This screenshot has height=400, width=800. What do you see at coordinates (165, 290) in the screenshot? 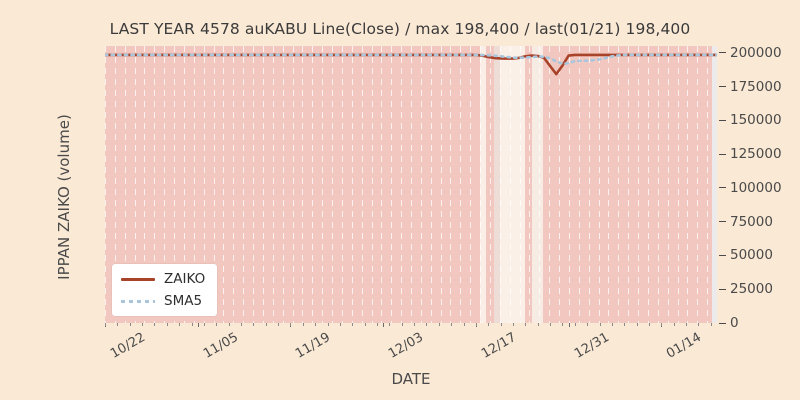
I see `chart-legend: ZAIKO SMA5` at bounding box center [165, 290].